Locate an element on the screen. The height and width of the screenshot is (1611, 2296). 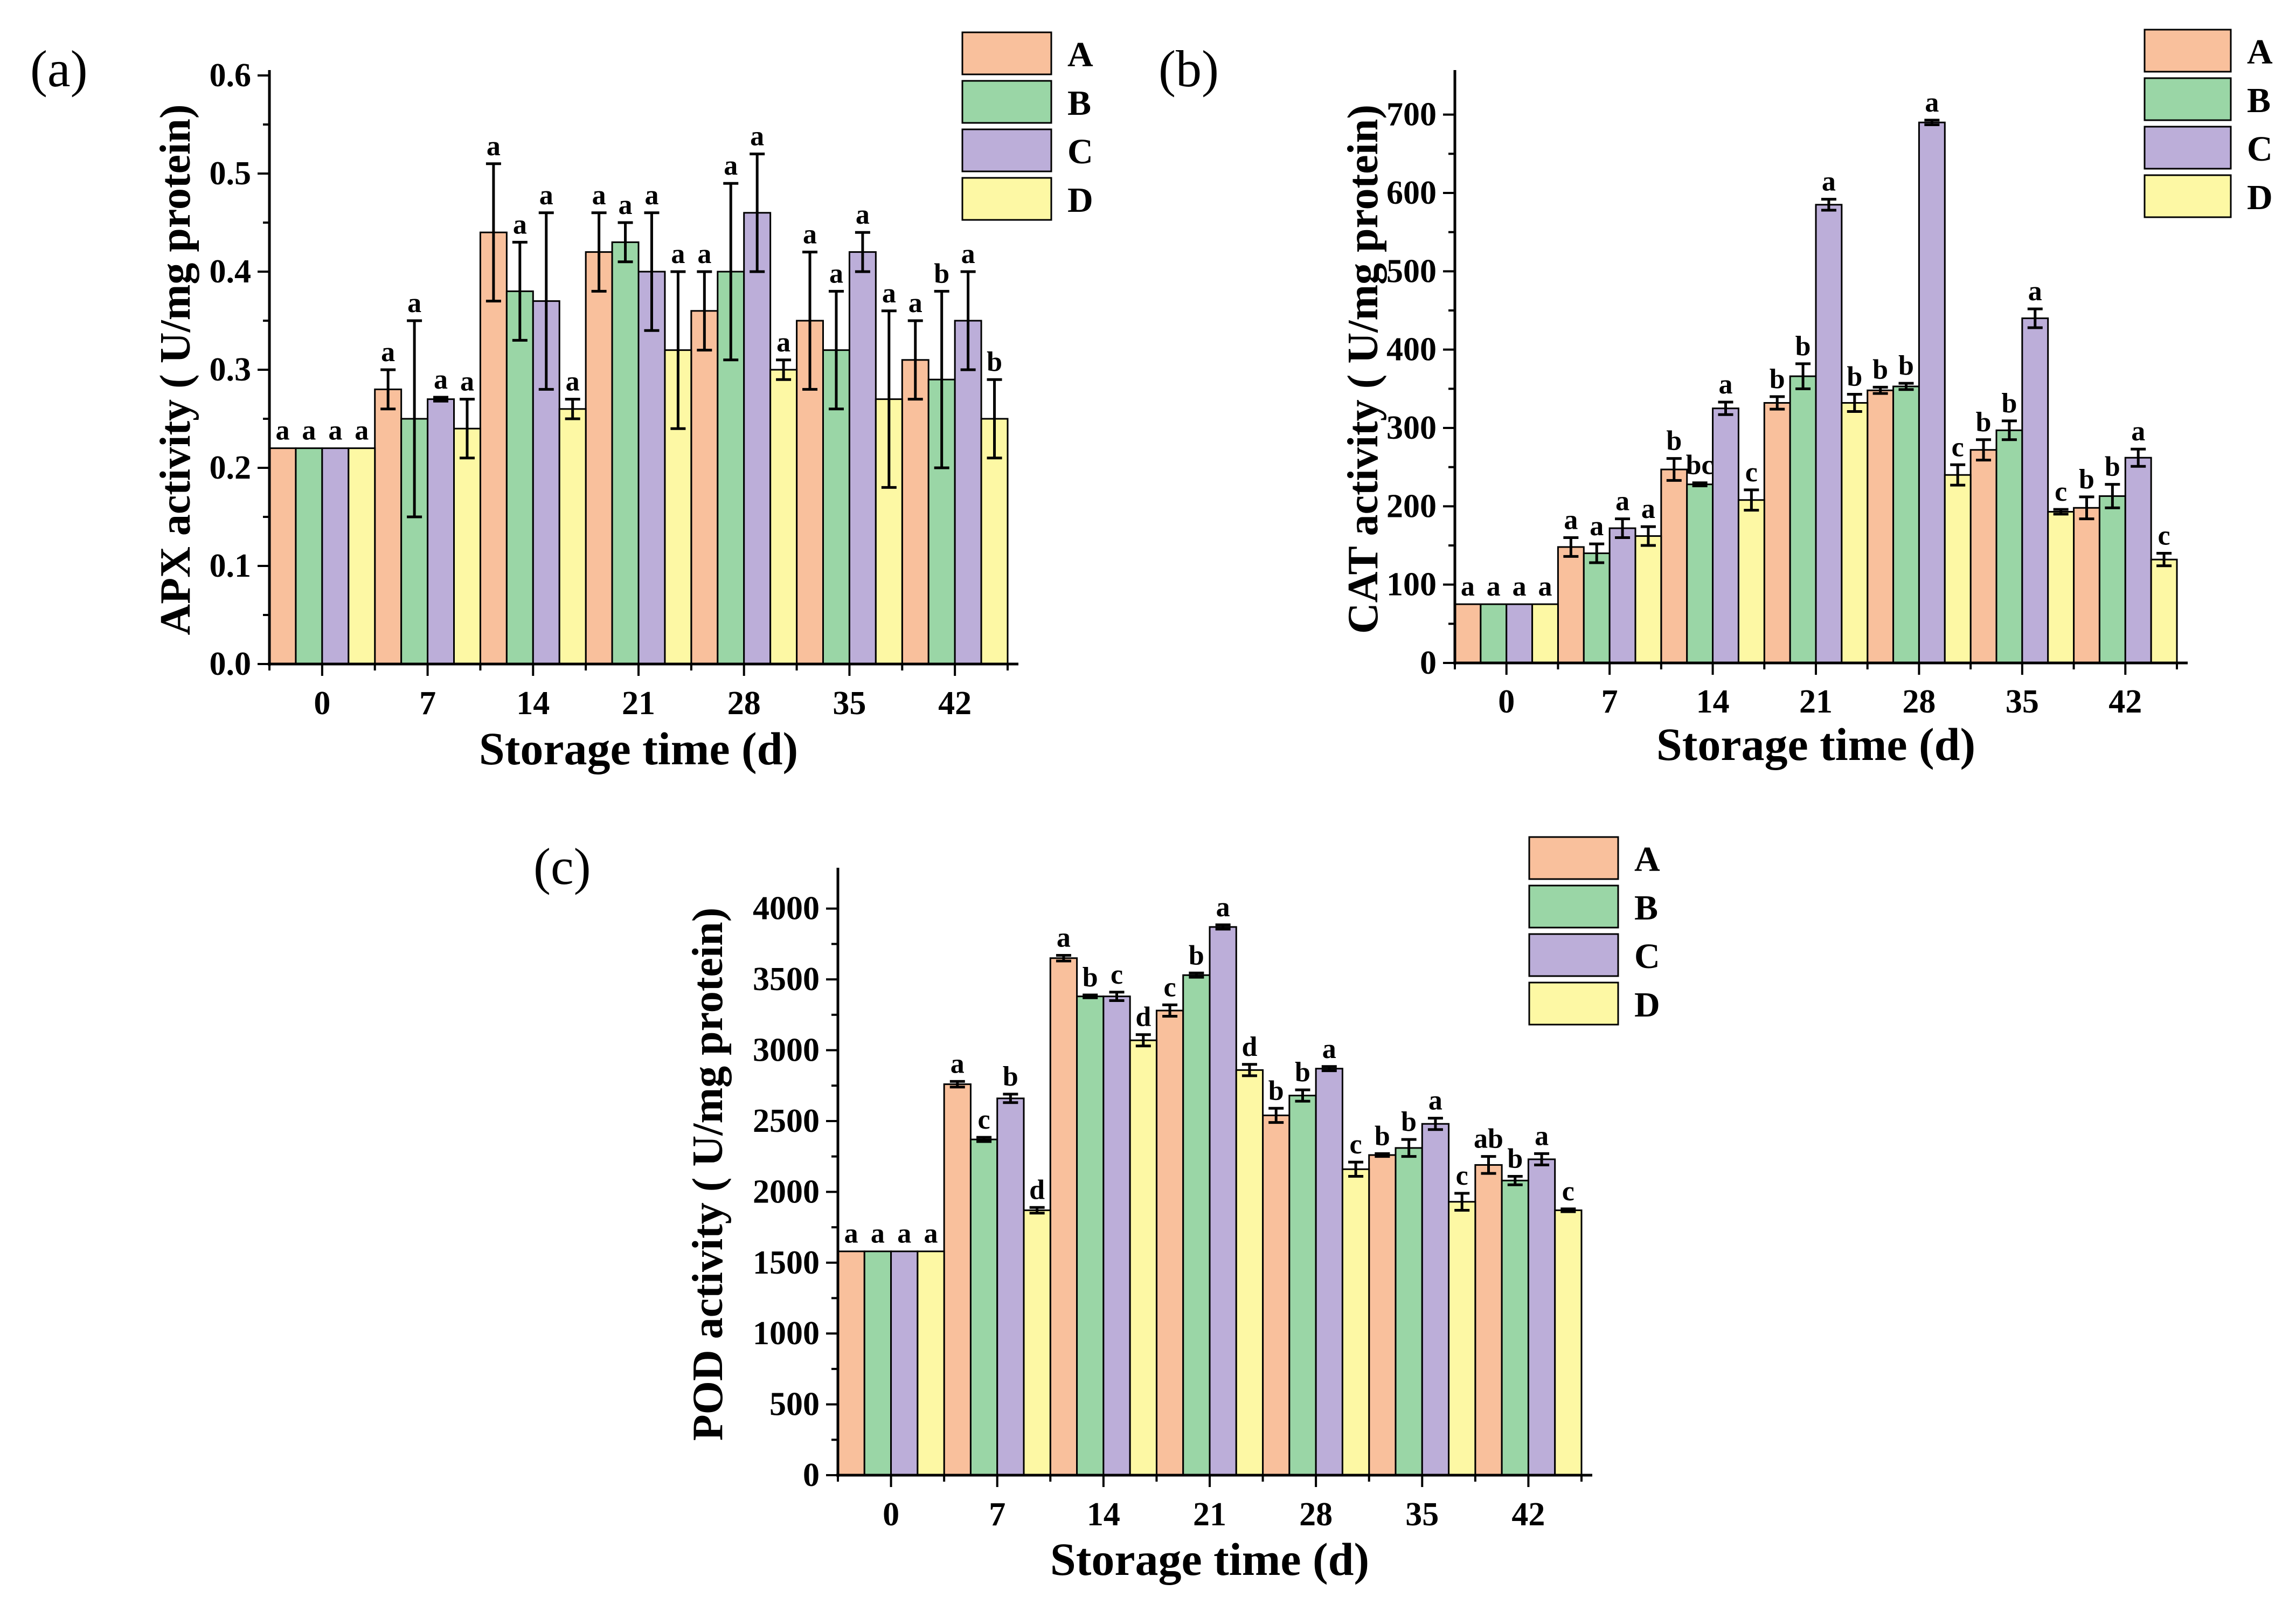
y-tick-label: 600 is located at coordinates (1411, 193).